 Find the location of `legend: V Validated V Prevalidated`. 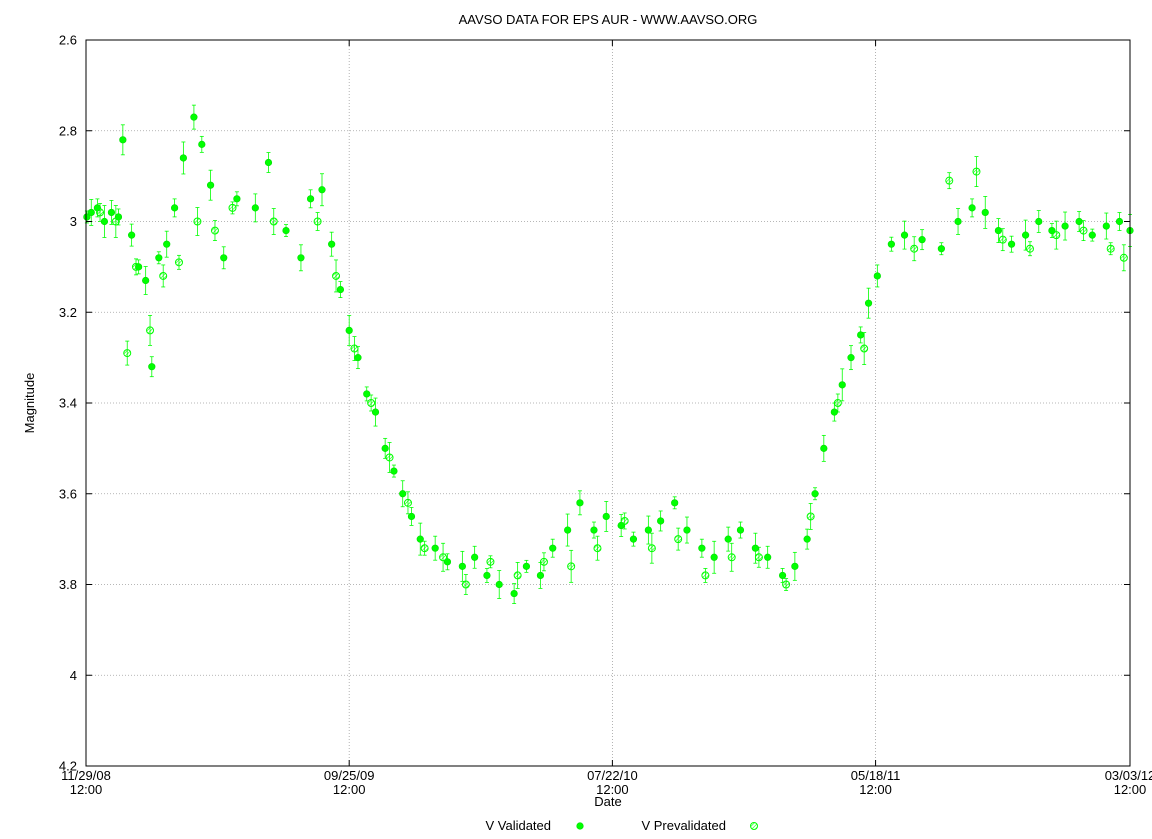

legend: V Validated V Prevalidated is located at coordinates (621, 825).